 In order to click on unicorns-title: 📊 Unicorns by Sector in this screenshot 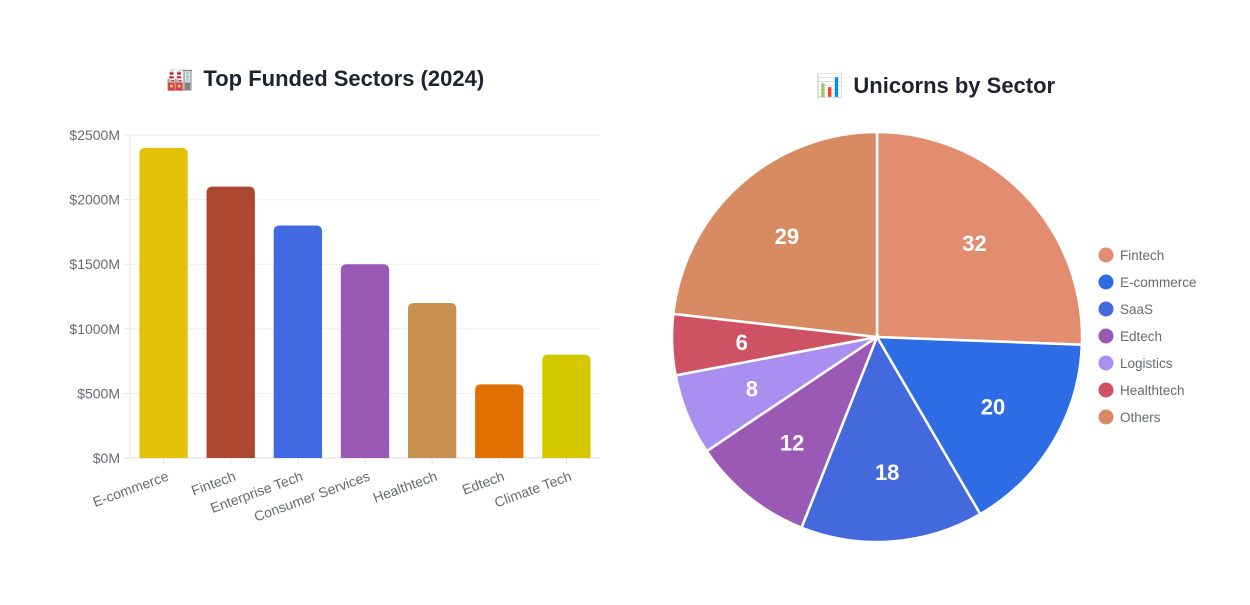, I will do `click(935, 86)`.